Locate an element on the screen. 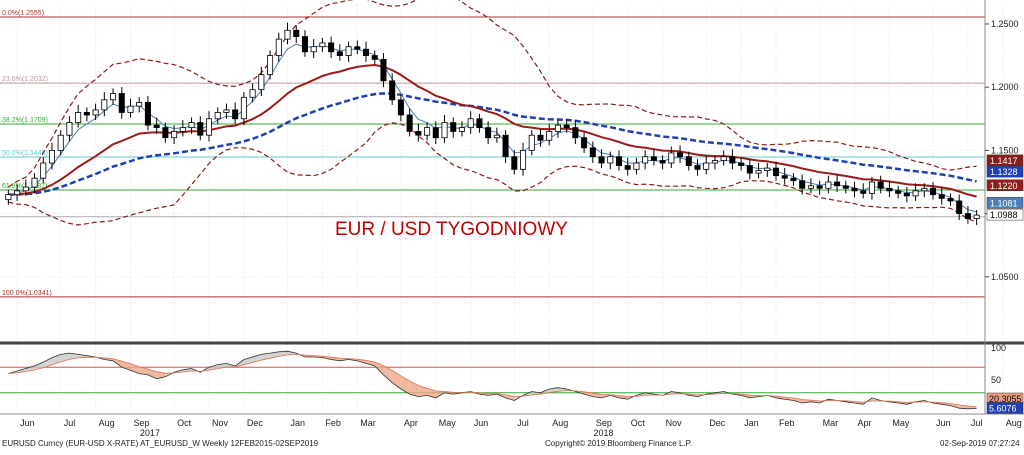 The height and width of the screenshot is (455, 1024). oscillator-badge-label: 5.6076 is located at coordinates (1003, 408).